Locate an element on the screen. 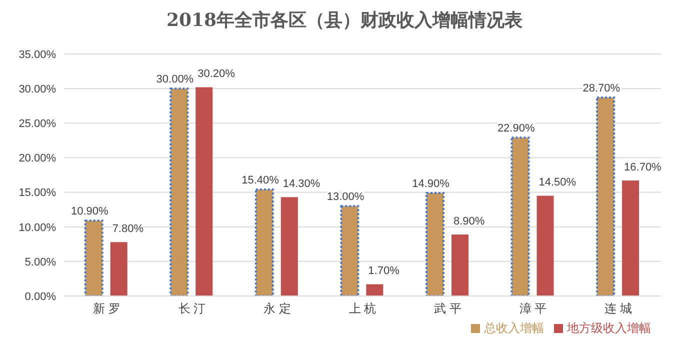 The image size is (689, 357). data-label: 8.90% is located at coordinates (469, 221).